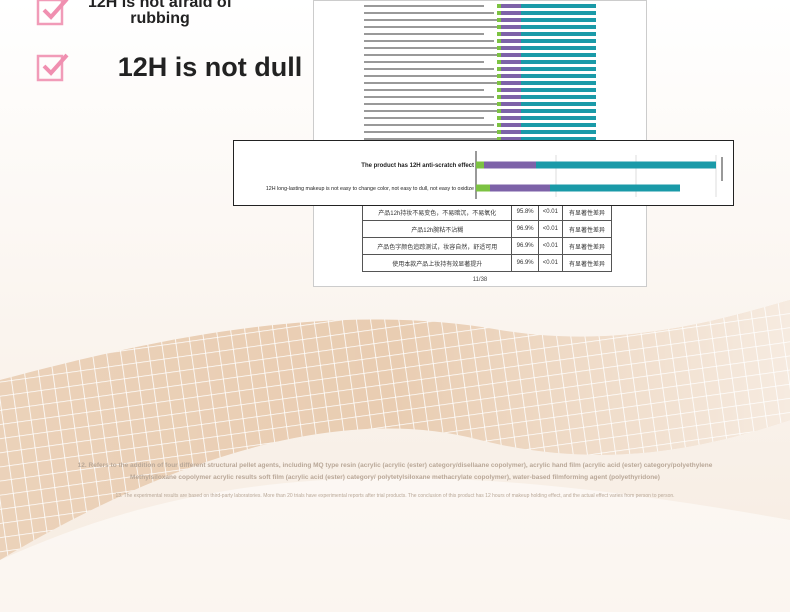 This screenshot has height=612, width=790. I want to click on bar-green, so click(483, 188).